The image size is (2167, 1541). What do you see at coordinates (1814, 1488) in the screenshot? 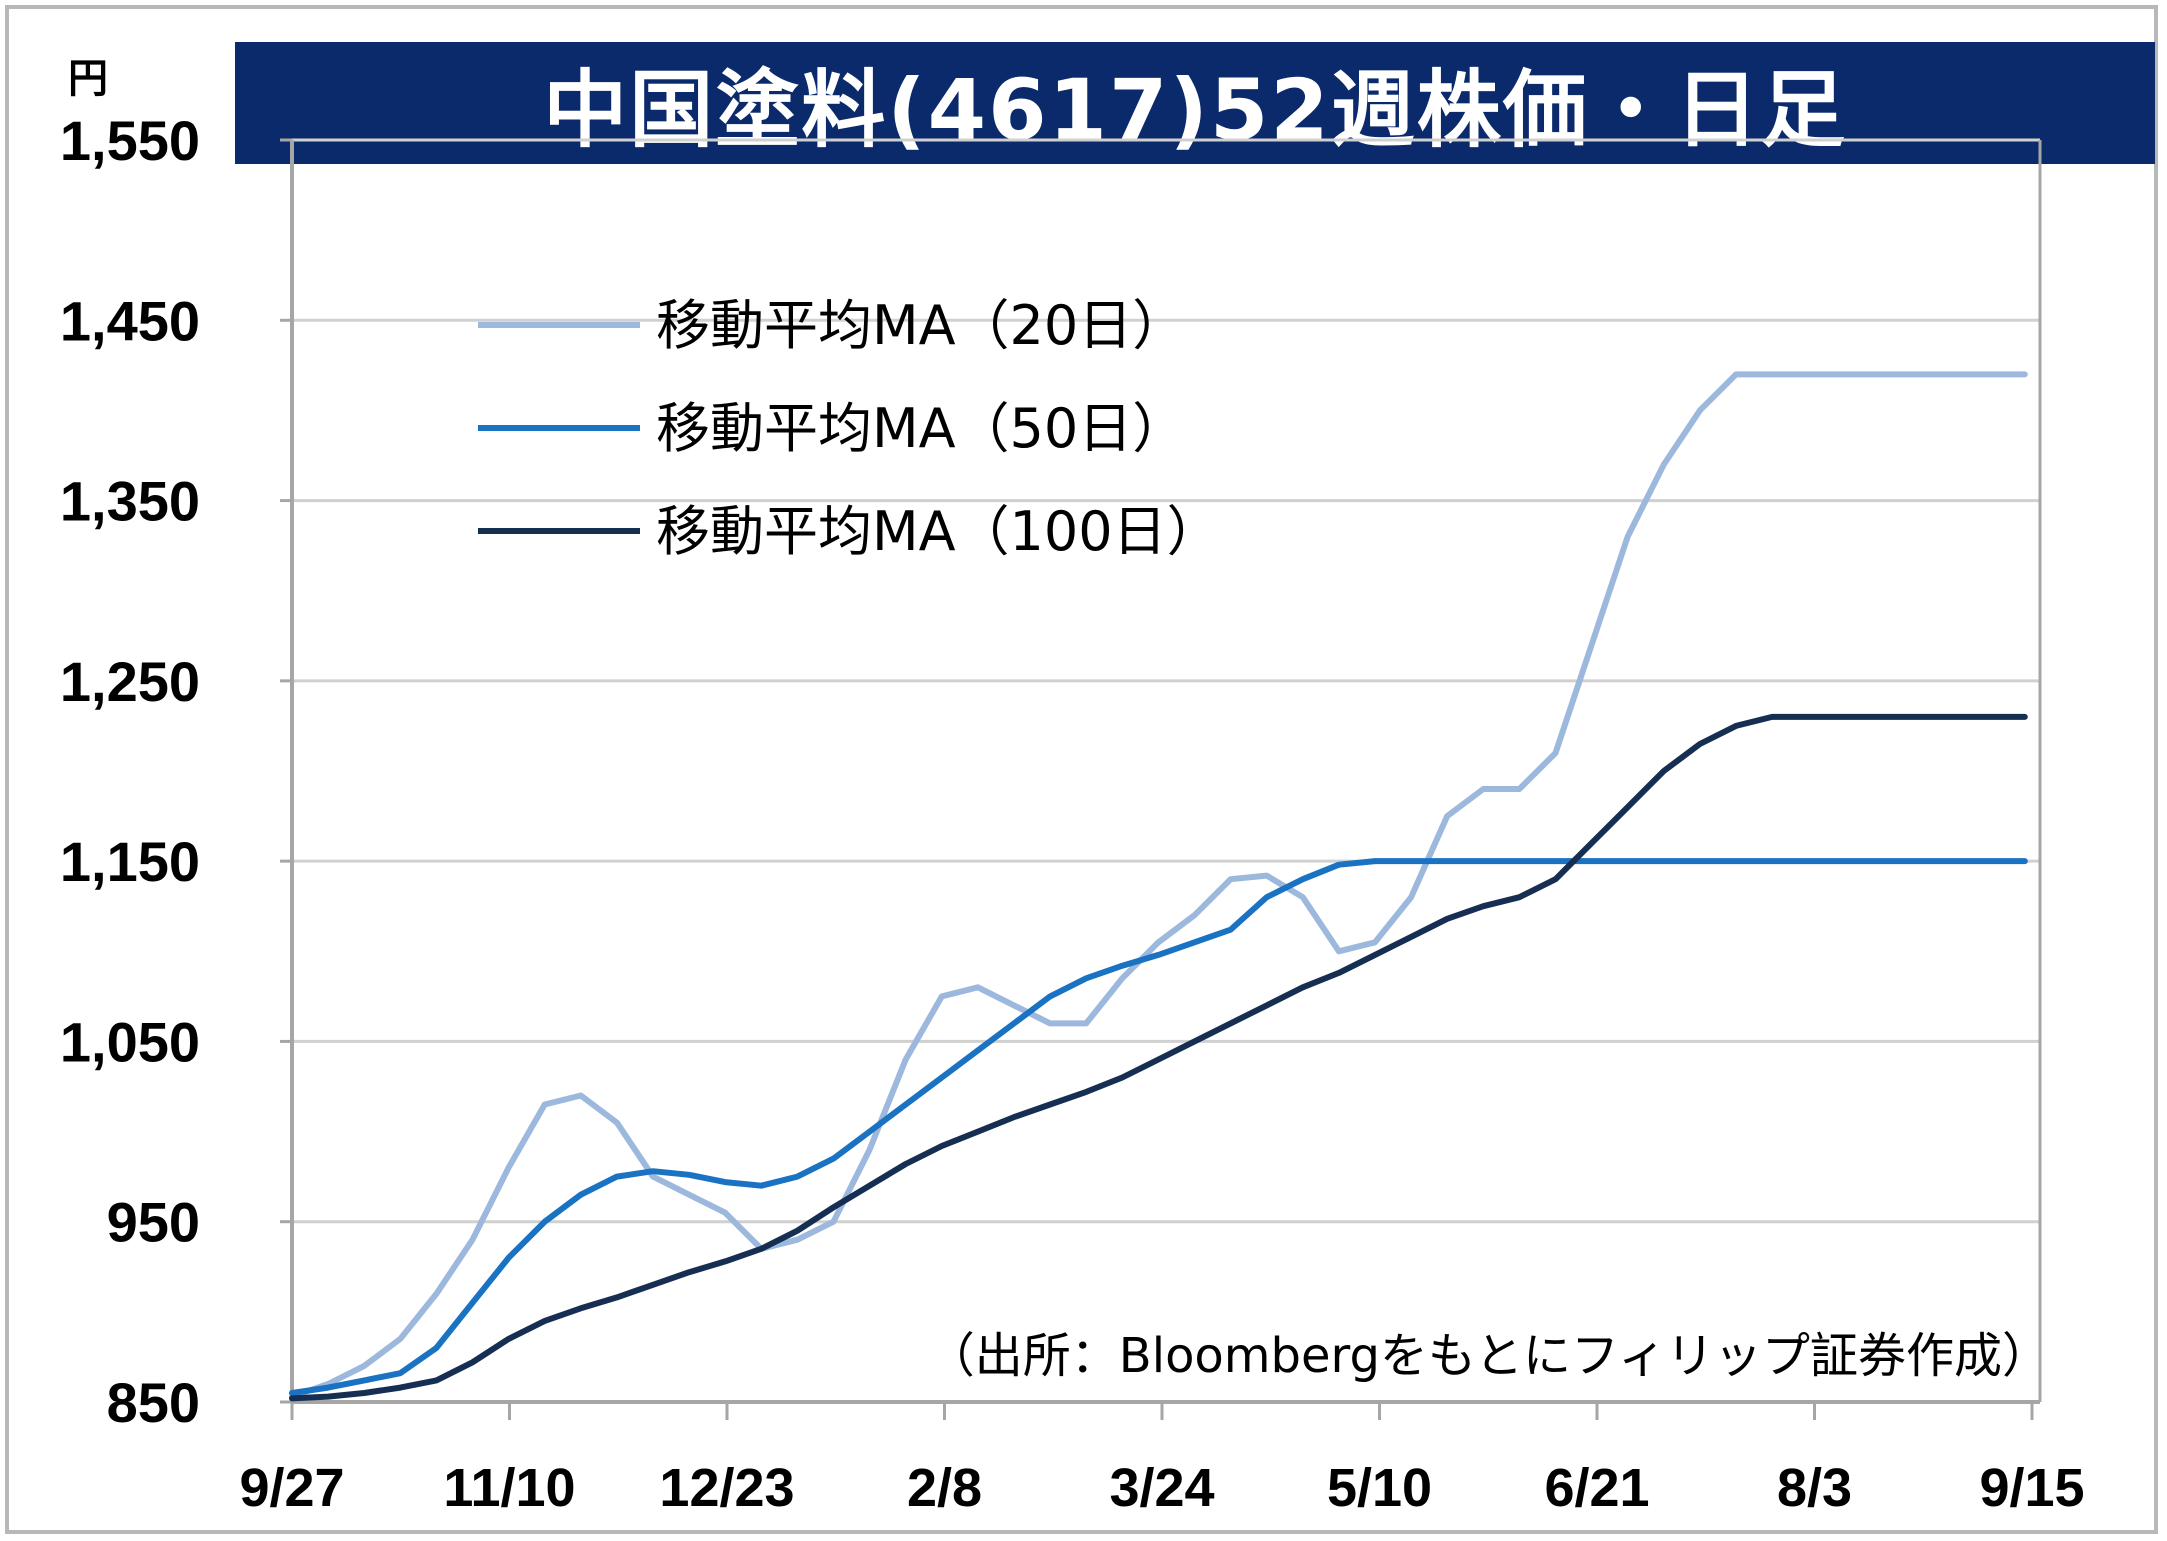
I see `x-tick-label: 8/3` at bounding box center [1814, 1488].